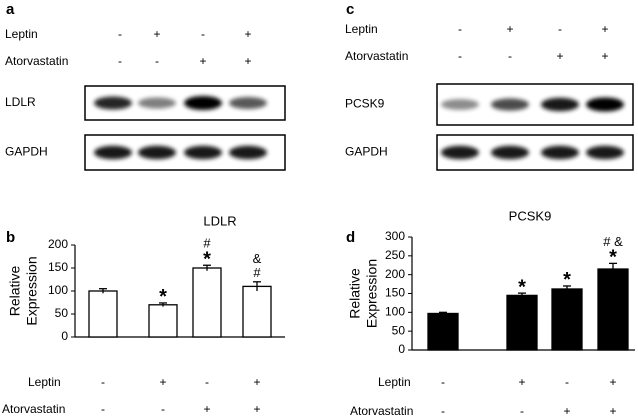  I want to click on y-tick-label: 300, so click(395, 236).